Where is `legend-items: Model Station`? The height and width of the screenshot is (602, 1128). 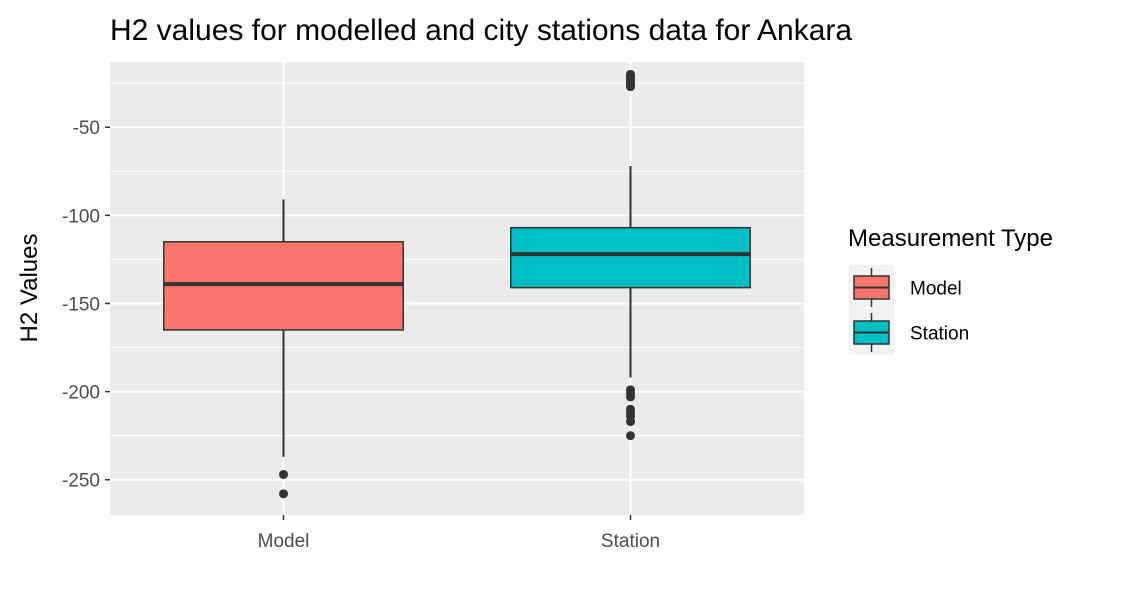
legend-items: Model Station is located at coordinates (909, 310).